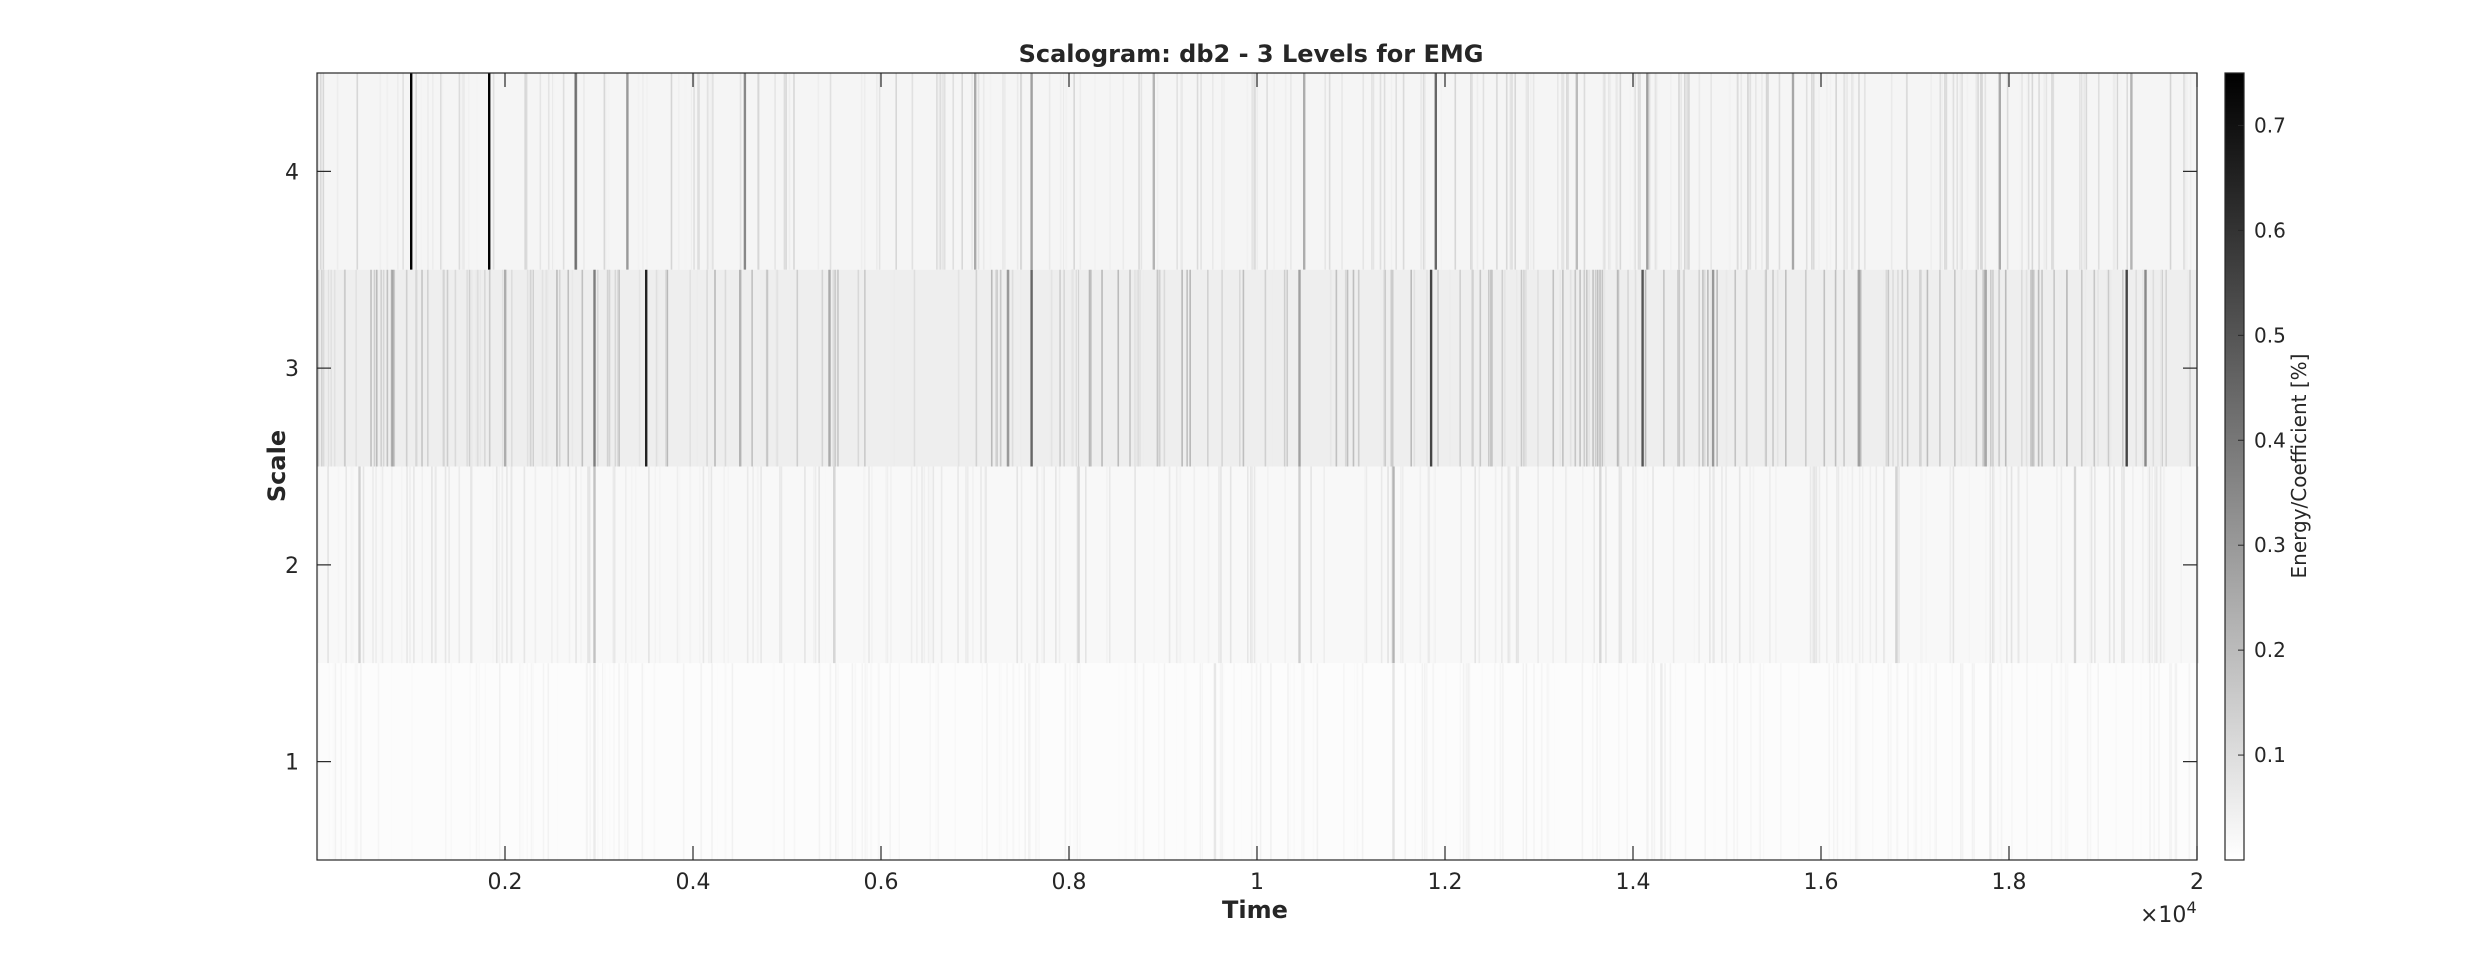 The width and height of the screenshot is (2485, 961). What do you see at coordinates (2009, 882) in the screenshot?
I see `x-tick-label: 1.8` at bounding box center [2009, 882].